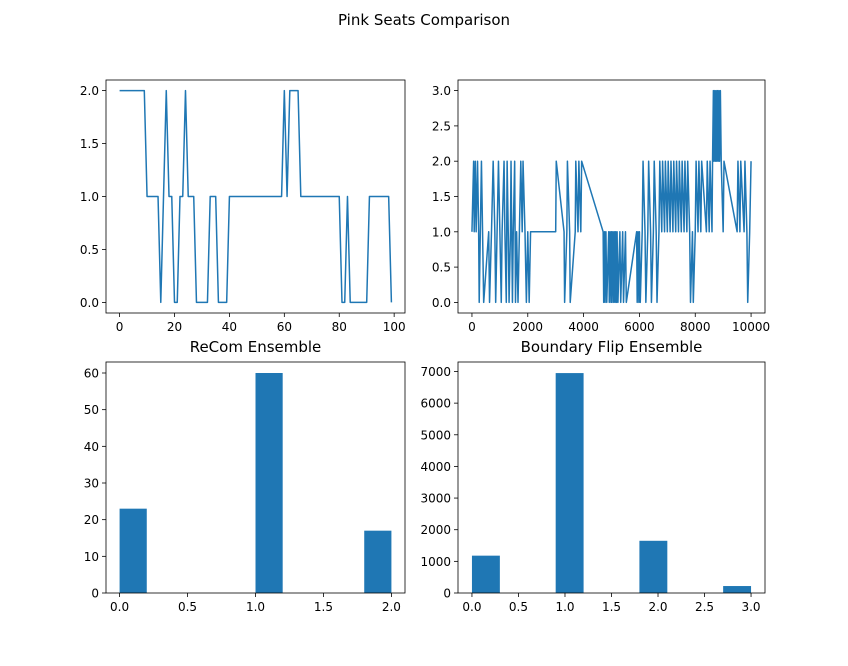  Describe the element at coordinates (120, 327) in the screenshot. I see `recom-trace-xtick-label: 0` at that location.